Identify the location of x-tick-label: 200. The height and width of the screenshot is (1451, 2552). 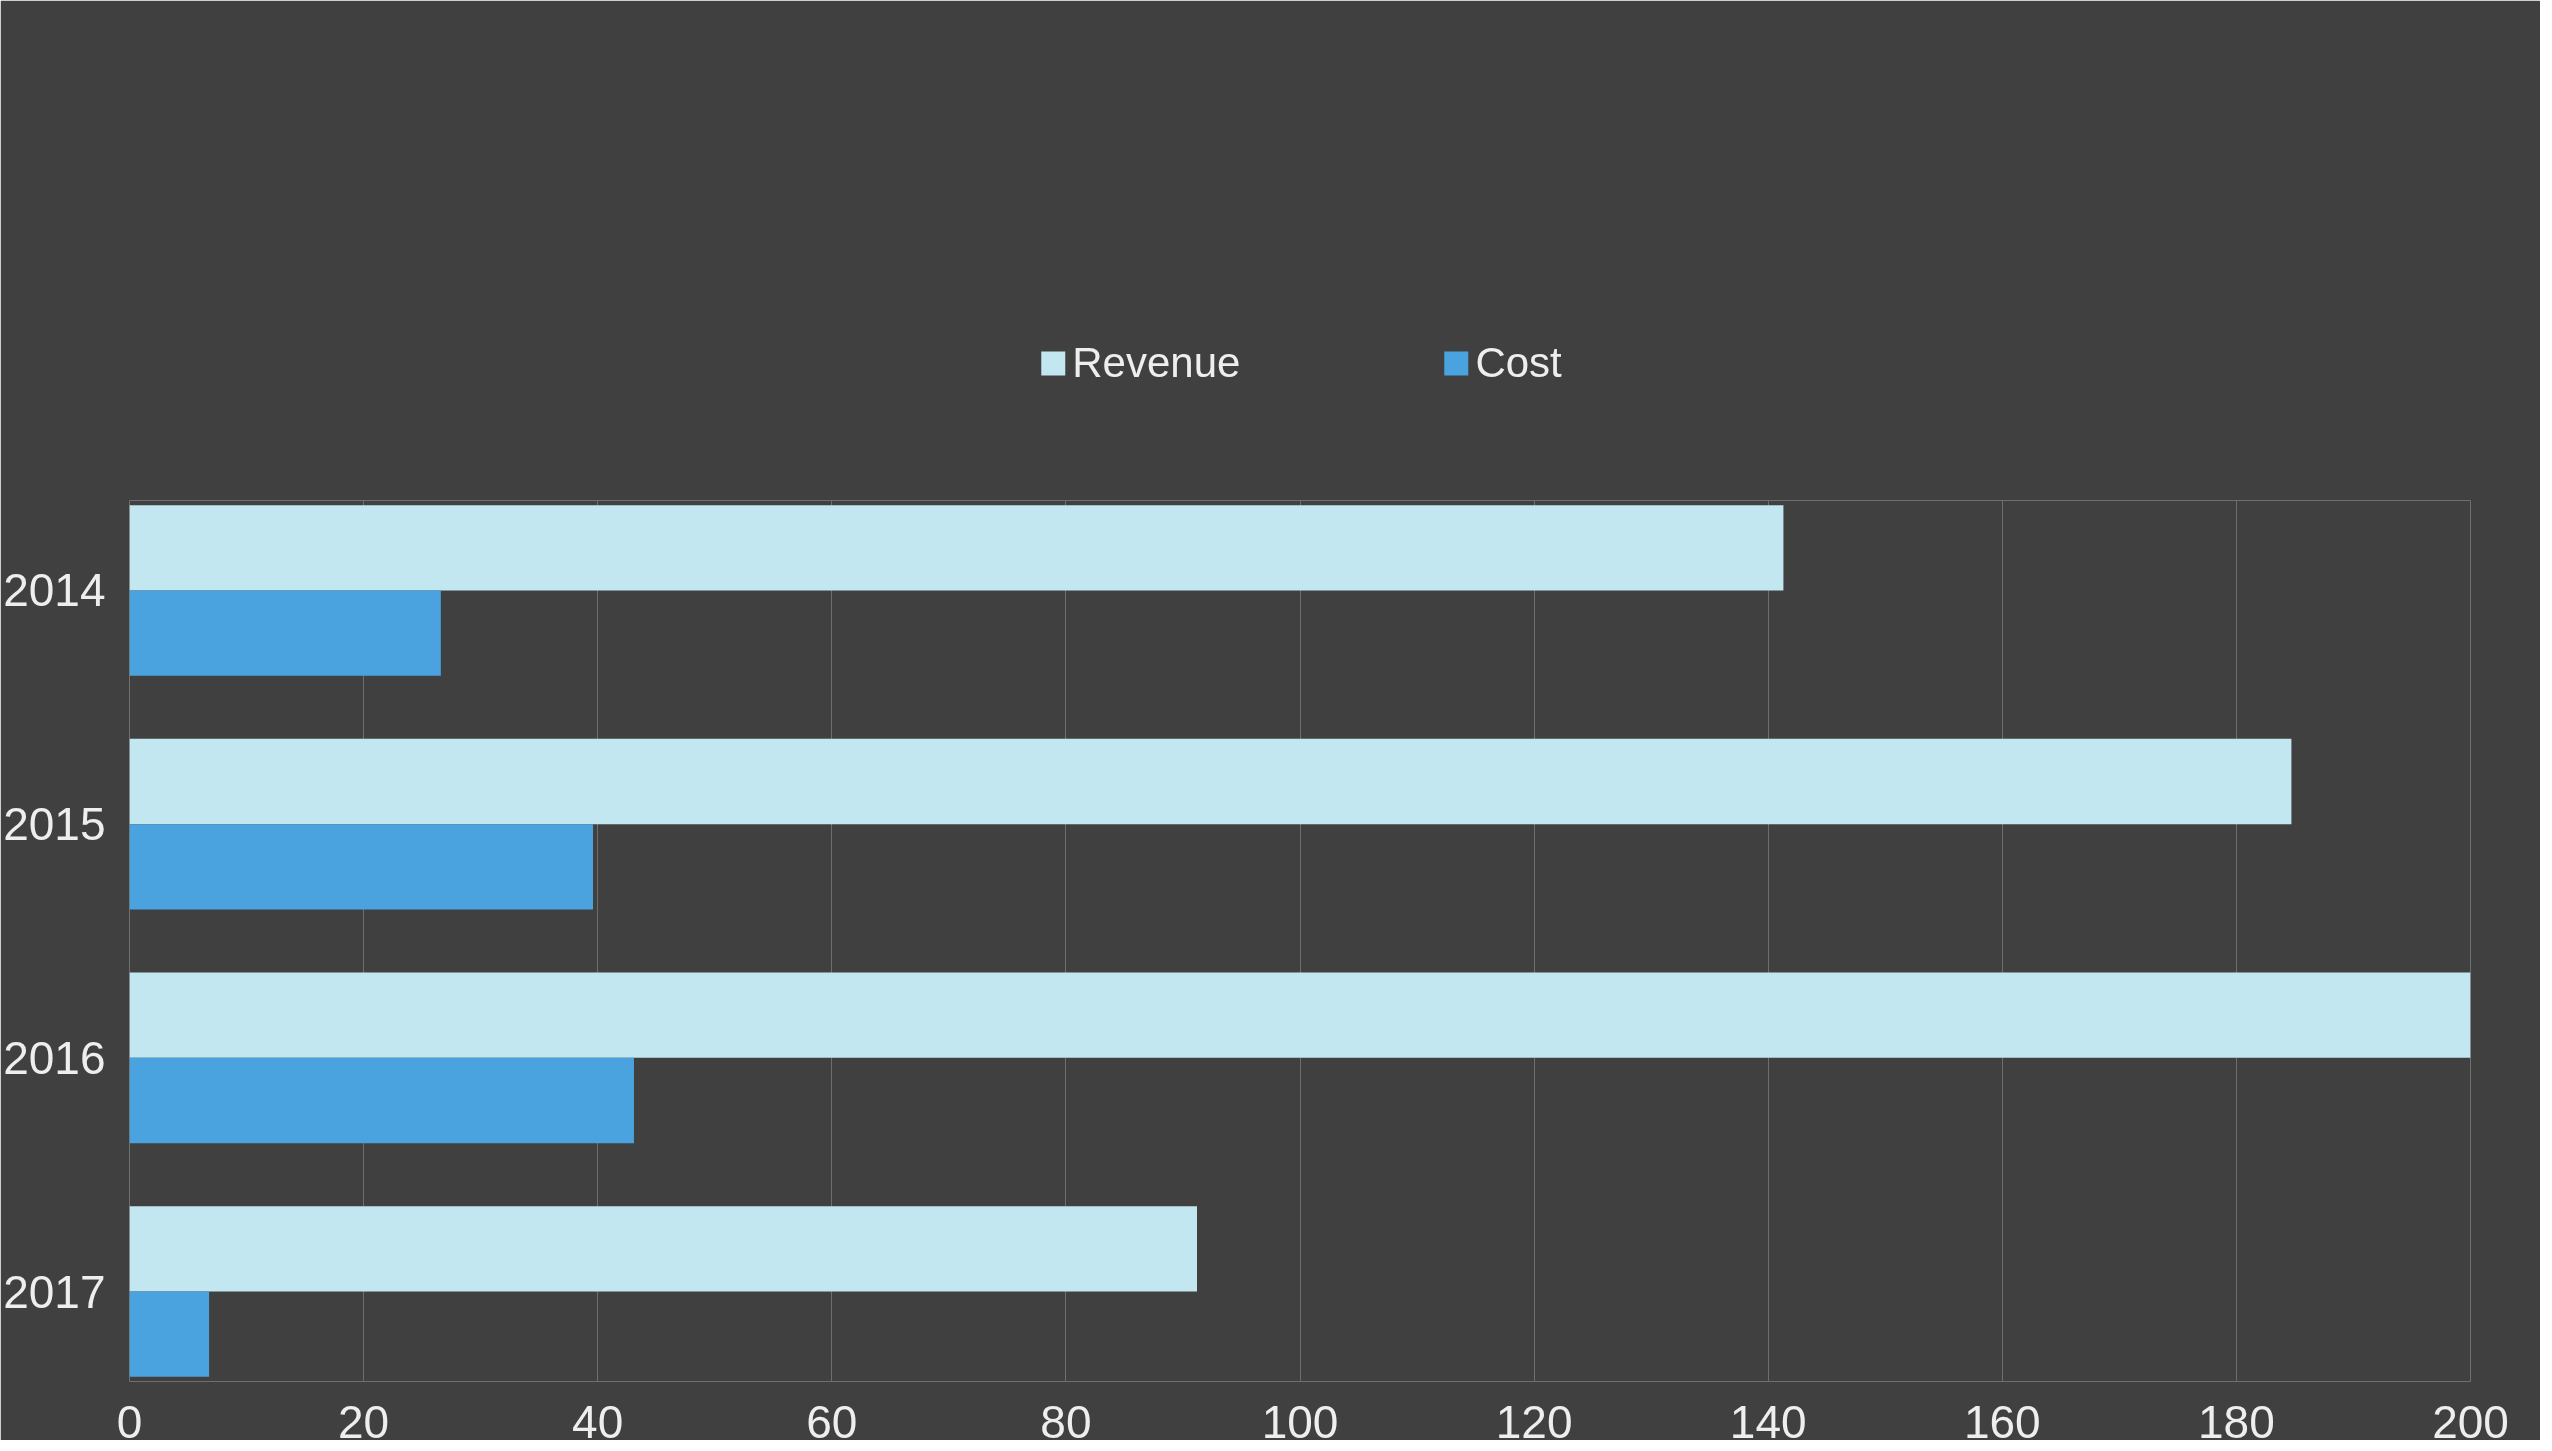
(2470, 1421).